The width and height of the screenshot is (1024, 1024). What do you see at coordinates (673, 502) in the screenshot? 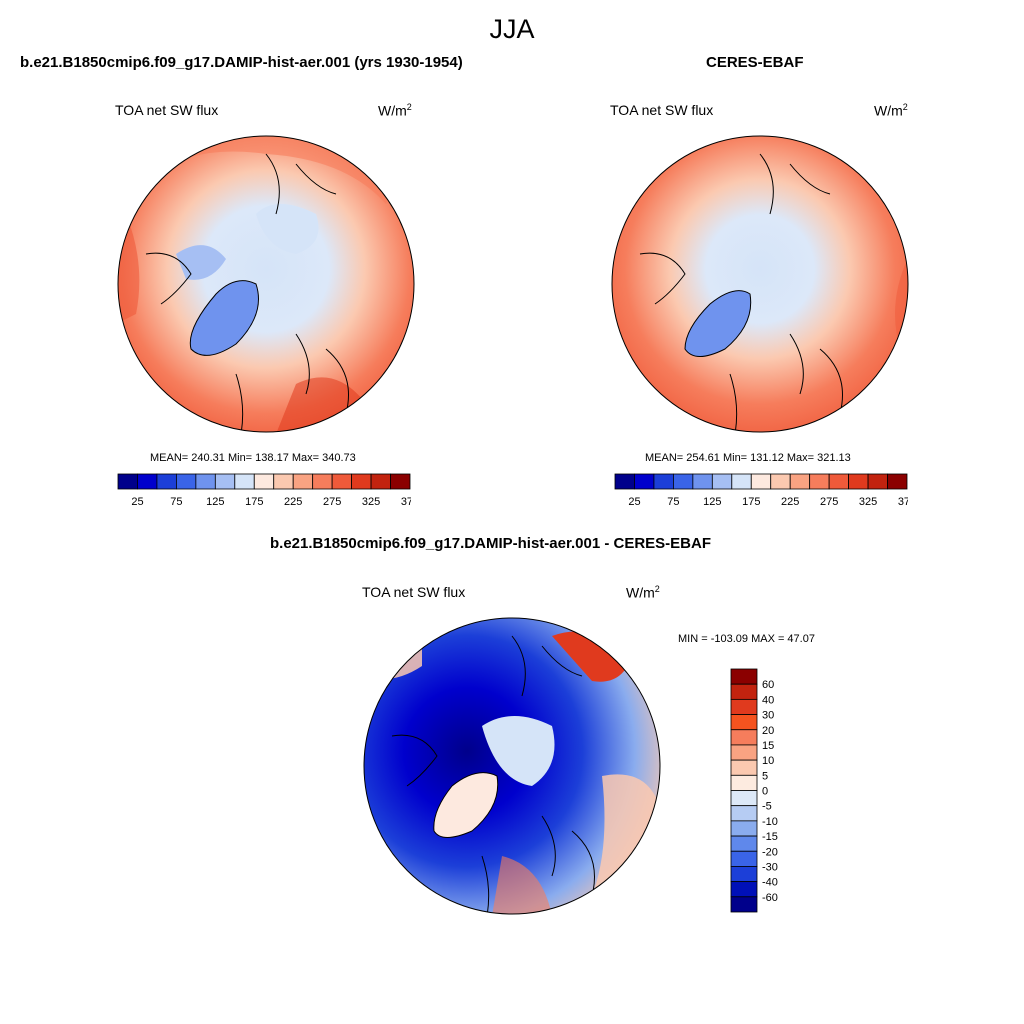
I see `panel-2-colorbar-label: 75` at bounding box center [673, 502].